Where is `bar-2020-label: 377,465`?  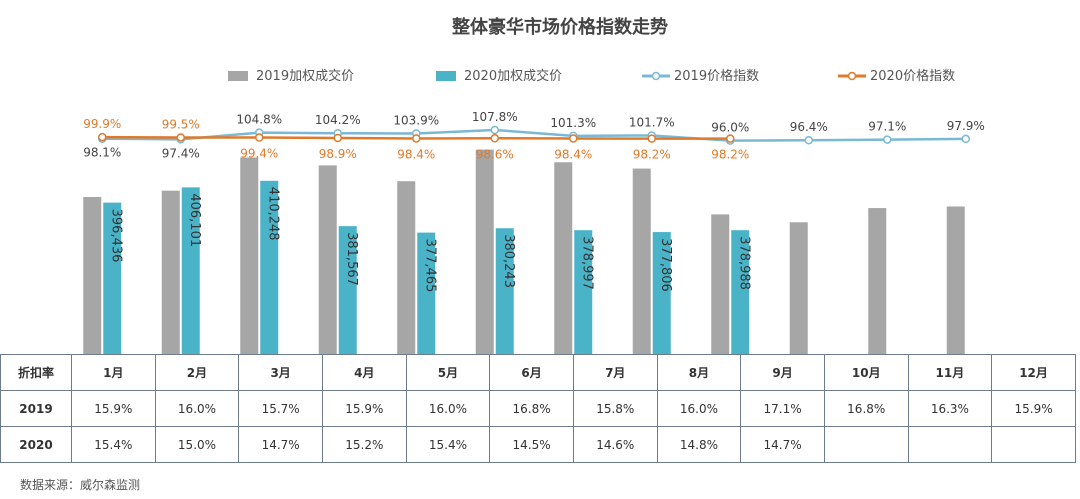
bar-2020-label: 377,465 is located at coordinates (429, 266).